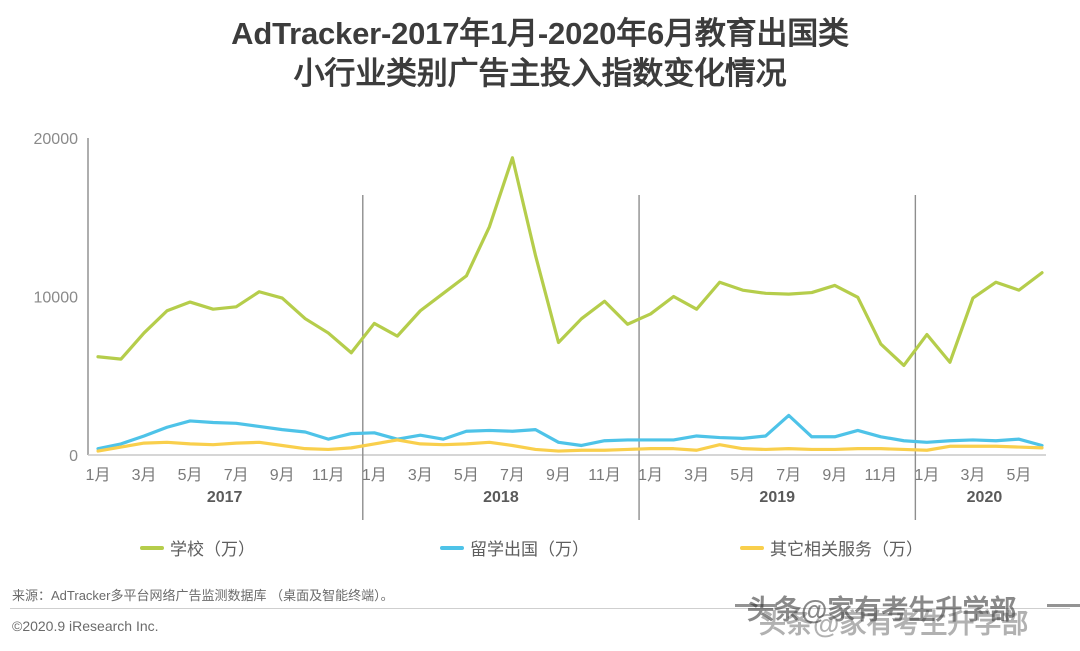  Describe the element at coordinates (152, 547) in the screenshot. I see `legend-color-swatch-school` at that location.